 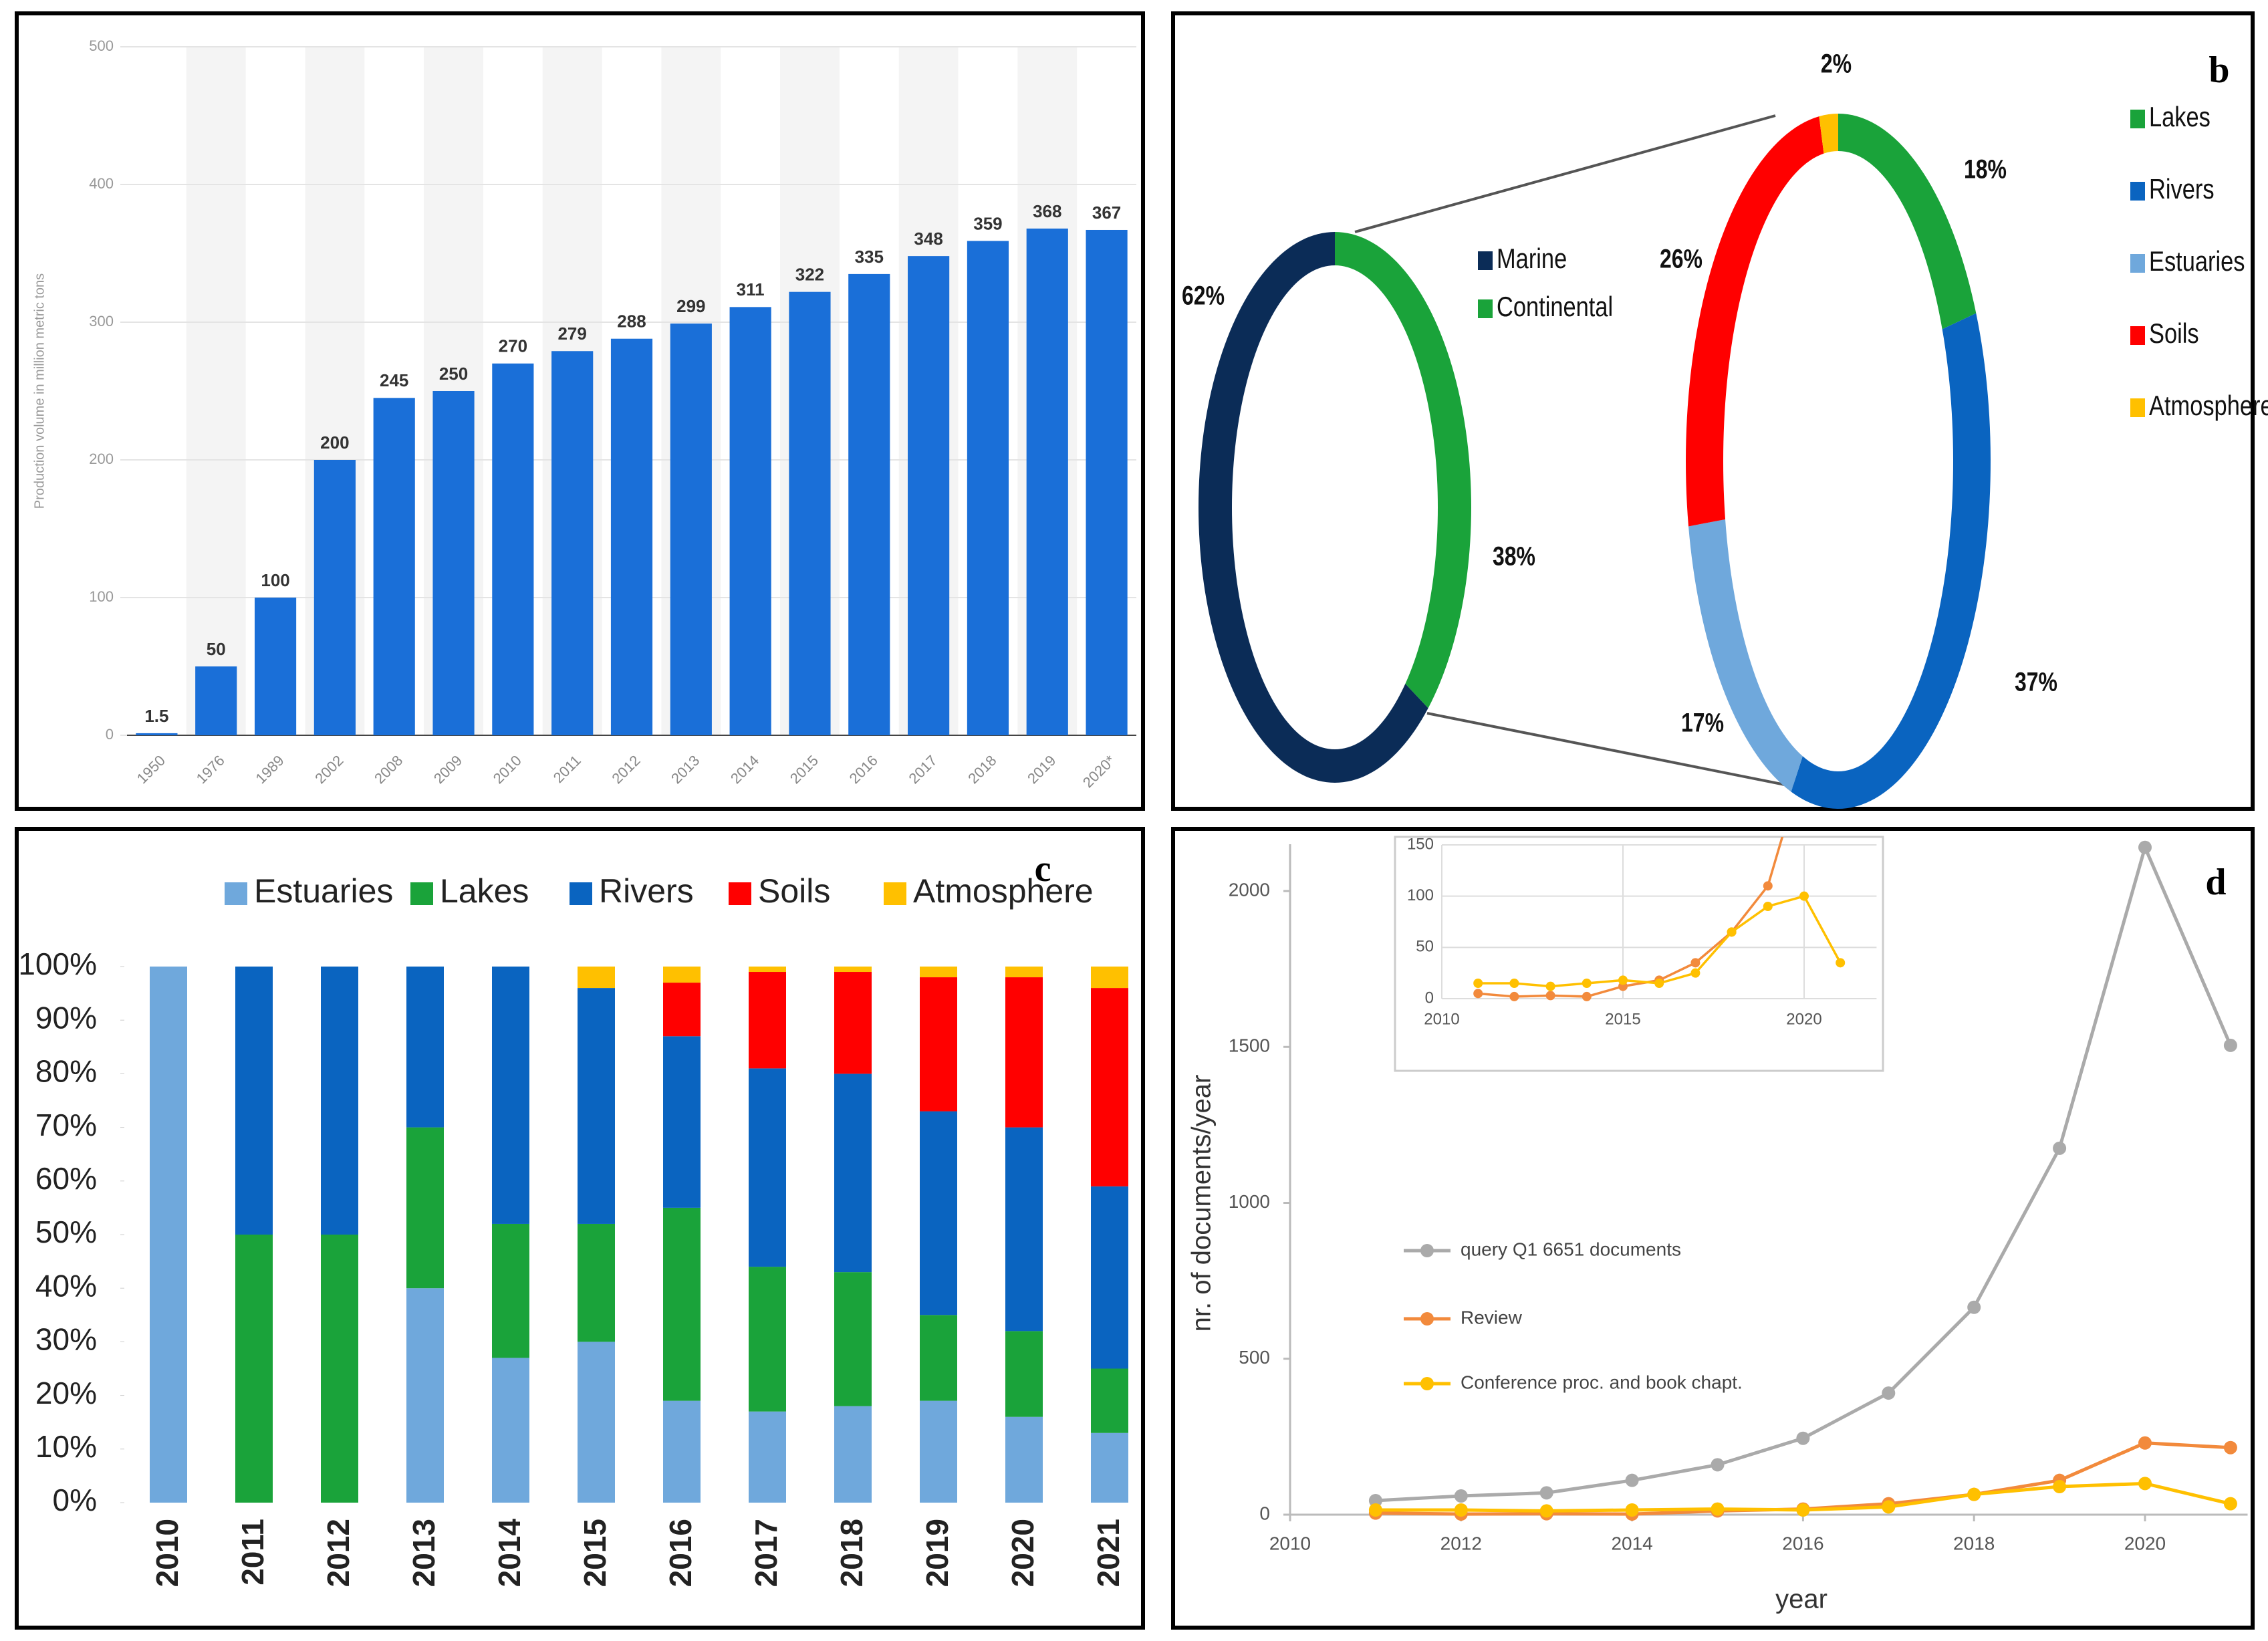 I want to click on y-tick-label: 30%, so click(x=66, y=1339).